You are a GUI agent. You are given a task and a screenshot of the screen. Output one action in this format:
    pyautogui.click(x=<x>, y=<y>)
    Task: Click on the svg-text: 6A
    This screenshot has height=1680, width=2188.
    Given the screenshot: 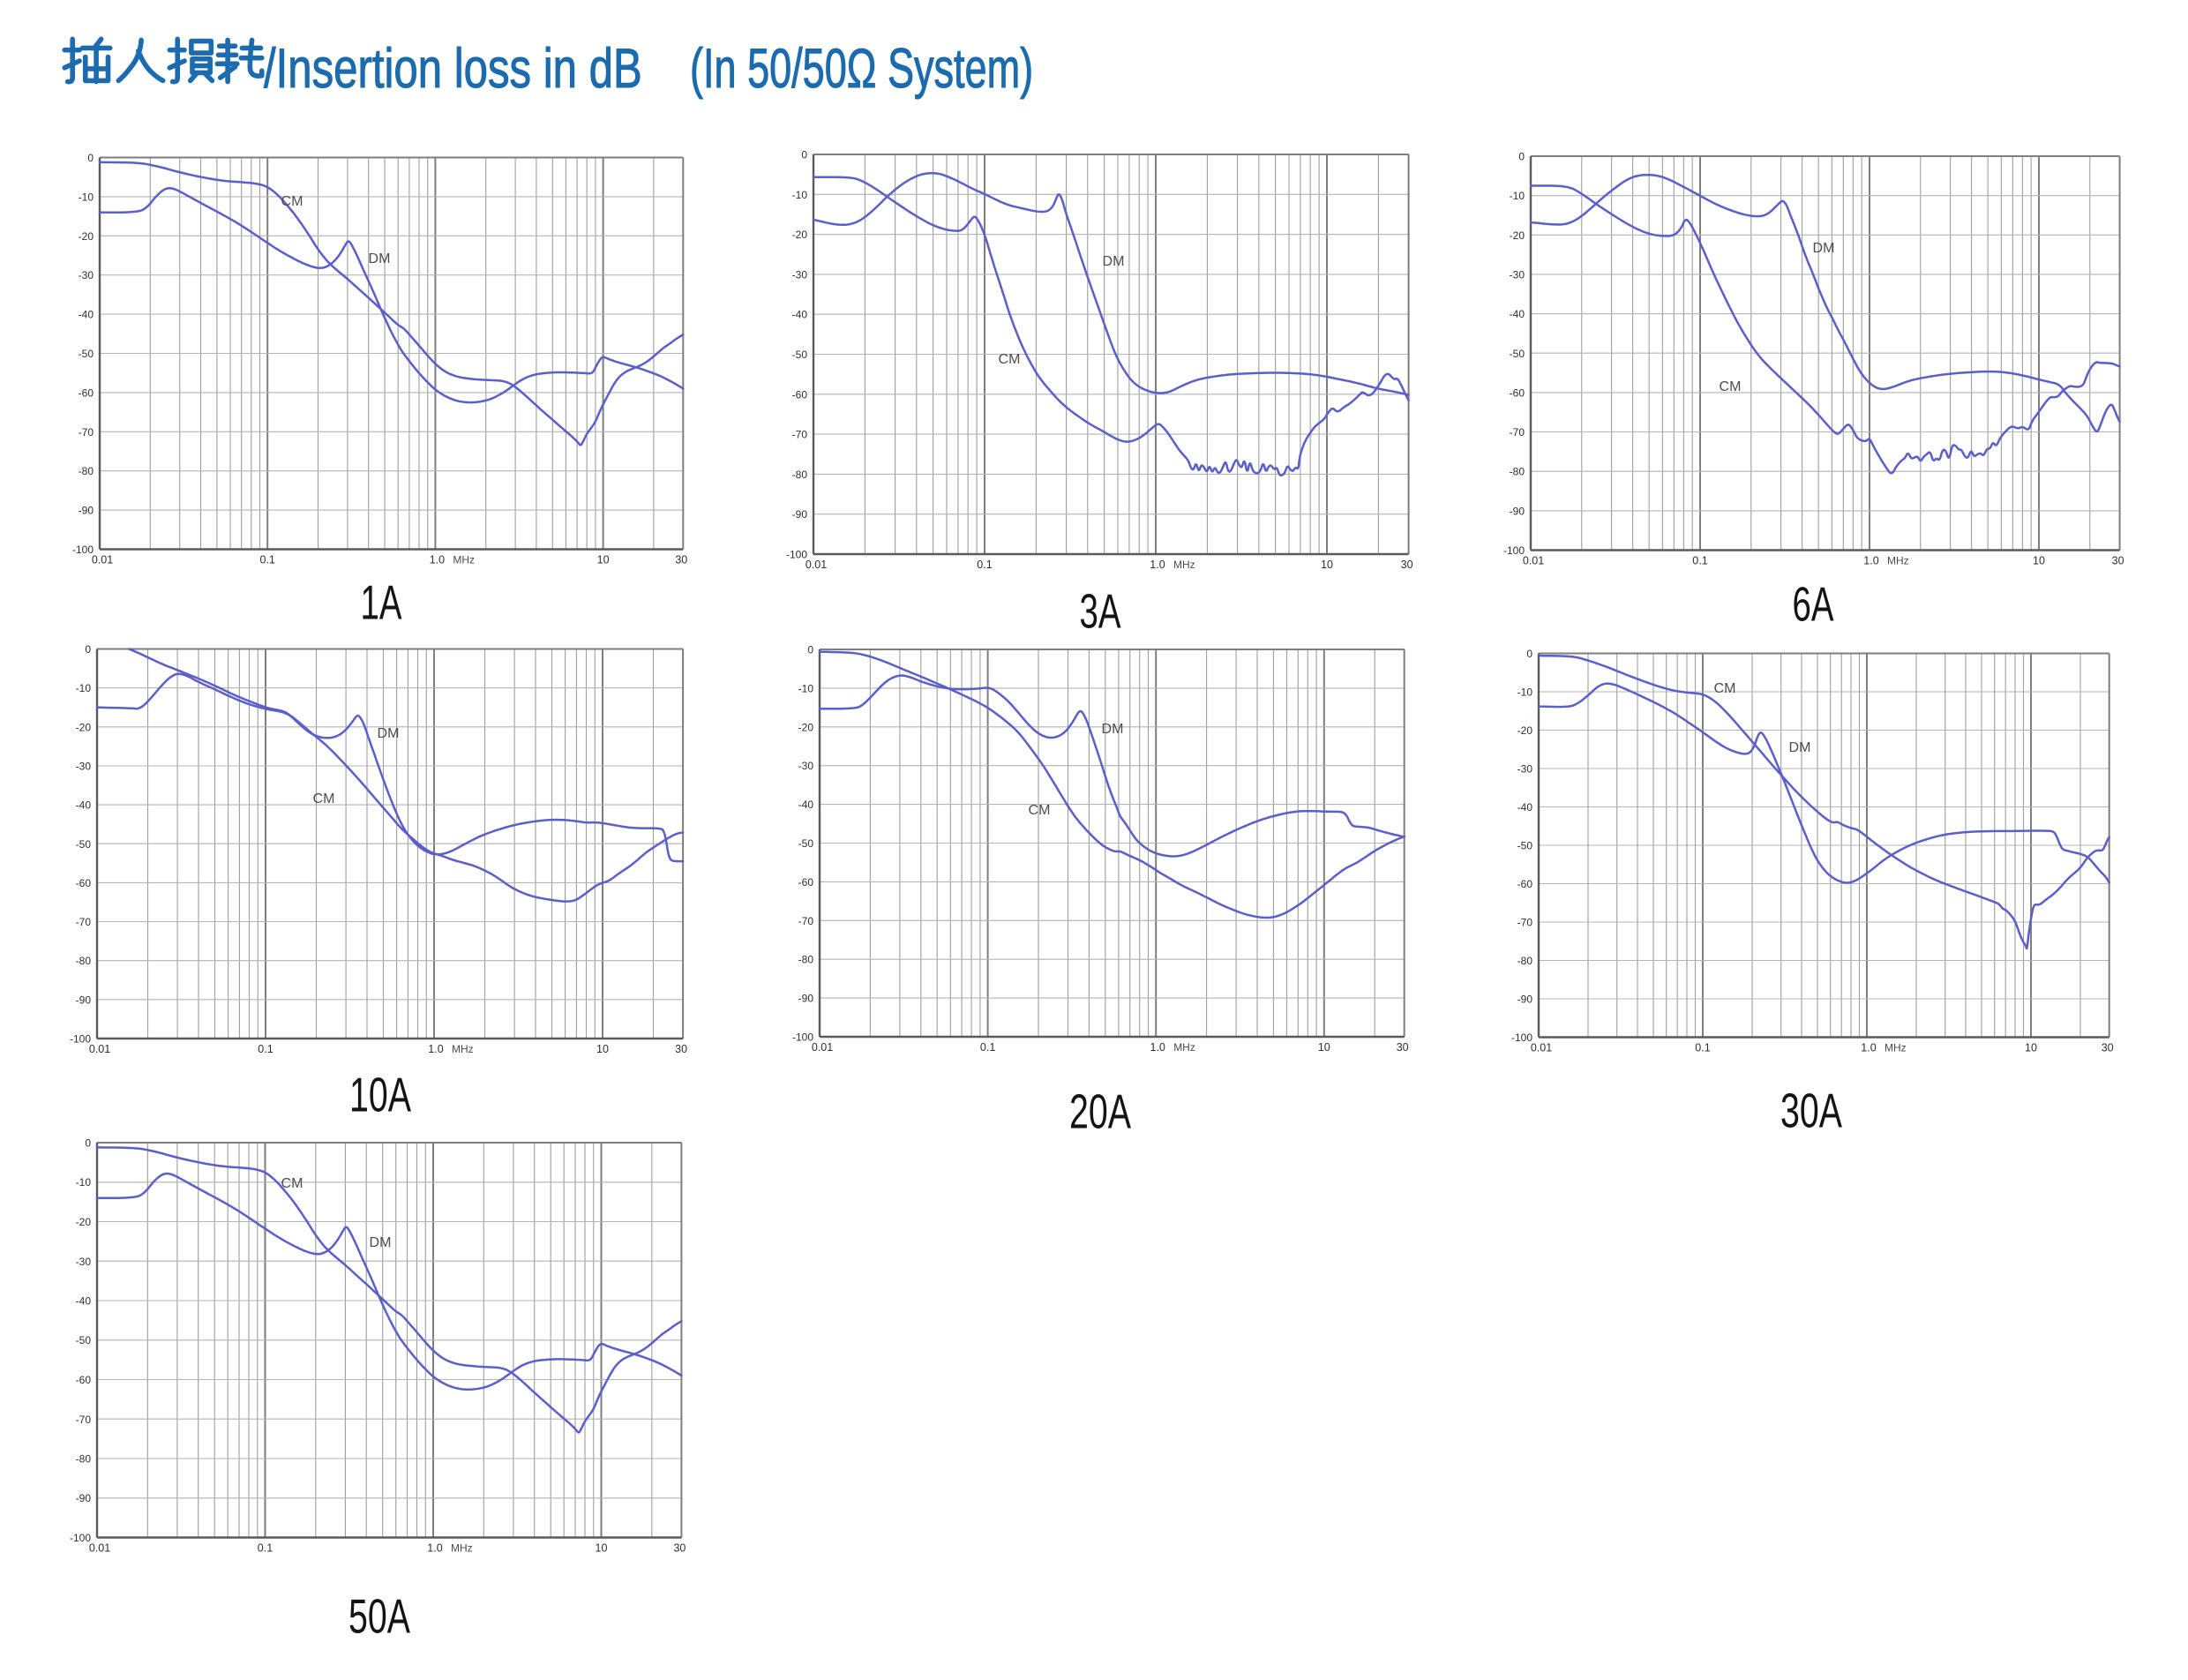 What is the action you would take?
    pyautogui.click(x=1814, y=604)
    